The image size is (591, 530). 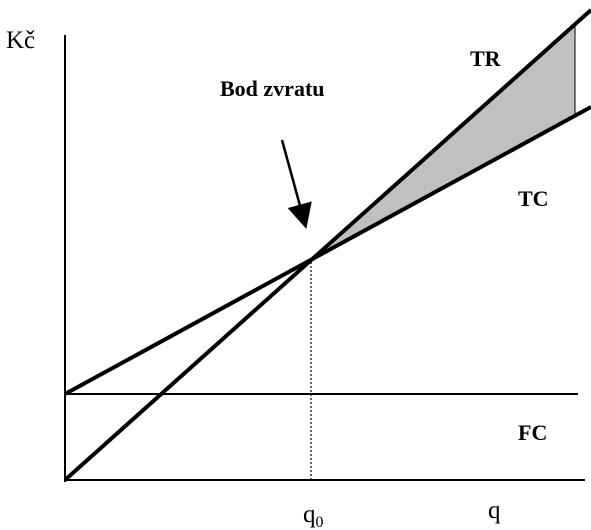 I want to click on q0-sub: 0, so click(x=320, y=522).